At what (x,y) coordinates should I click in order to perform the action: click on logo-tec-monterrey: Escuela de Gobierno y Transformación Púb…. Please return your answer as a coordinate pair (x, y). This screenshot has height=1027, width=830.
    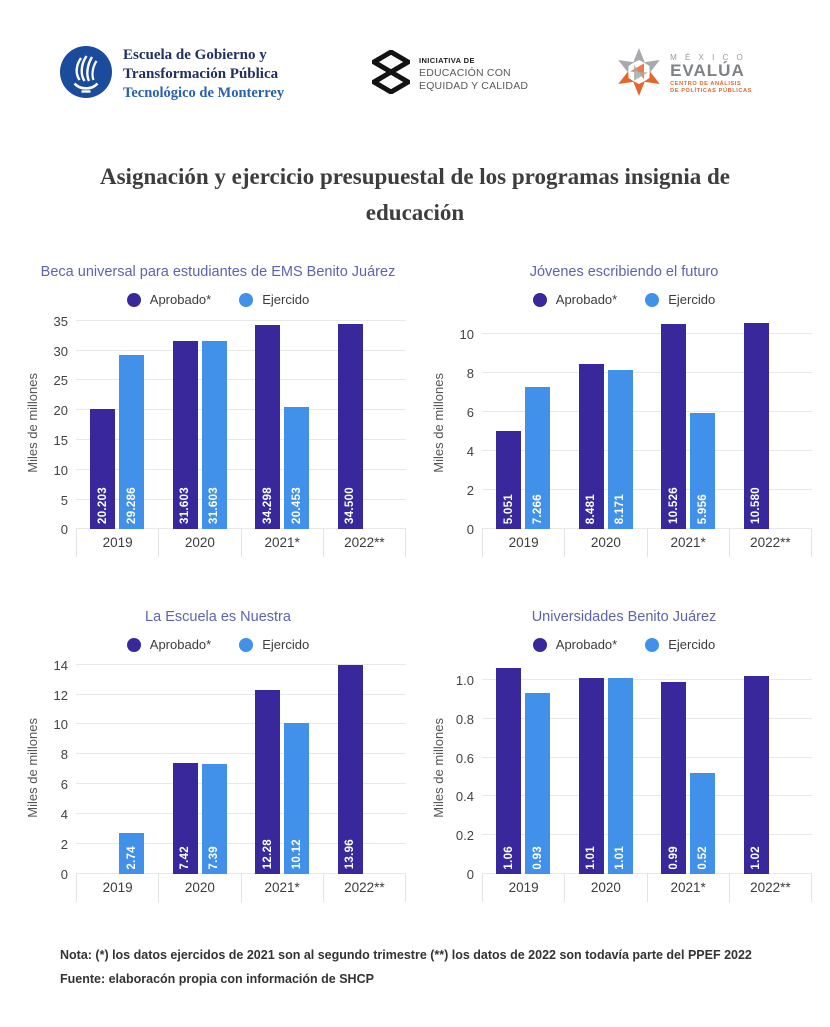
    Looking at the image, I should click on (172, 74).